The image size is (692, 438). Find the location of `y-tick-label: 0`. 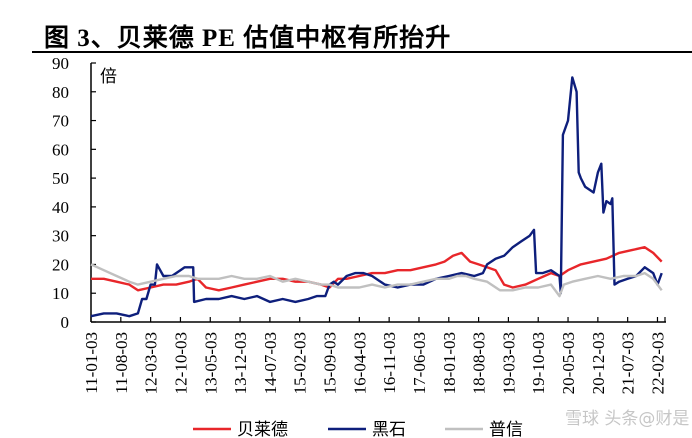

y-tick-label: 0 is located at coordinates (65, 322).